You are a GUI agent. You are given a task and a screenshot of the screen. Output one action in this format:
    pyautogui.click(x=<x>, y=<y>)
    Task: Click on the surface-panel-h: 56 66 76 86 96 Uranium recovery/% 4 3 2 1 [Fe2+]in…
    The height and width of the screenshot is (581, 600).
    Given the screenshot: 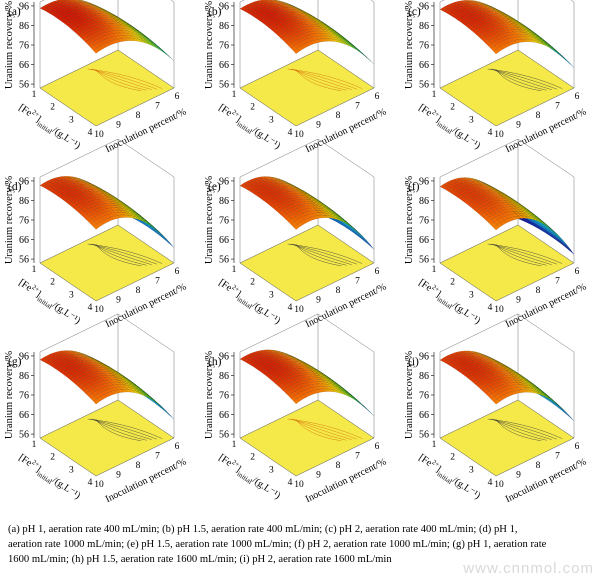 What is the action you would take?
    pyautogui.click(x=300, y=418)
    